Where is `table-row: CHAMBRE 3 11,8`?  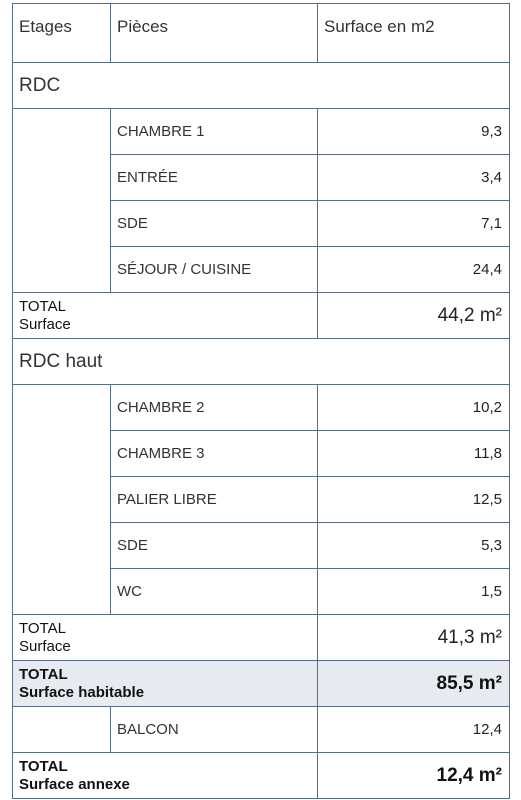 table-row: CHAMBRE 3 11,8 is located at coordinates (261, 453).